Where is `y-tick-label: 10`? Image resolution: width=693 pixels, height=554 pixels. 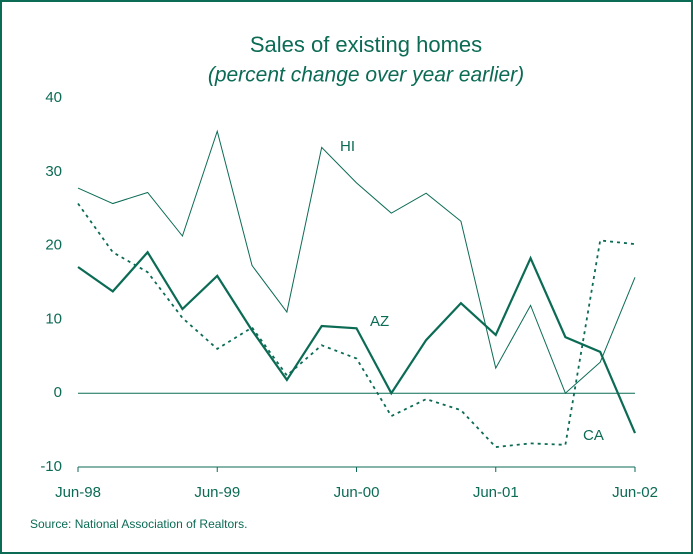
y-tick-label: 10 is located at coordinates (53, 318).